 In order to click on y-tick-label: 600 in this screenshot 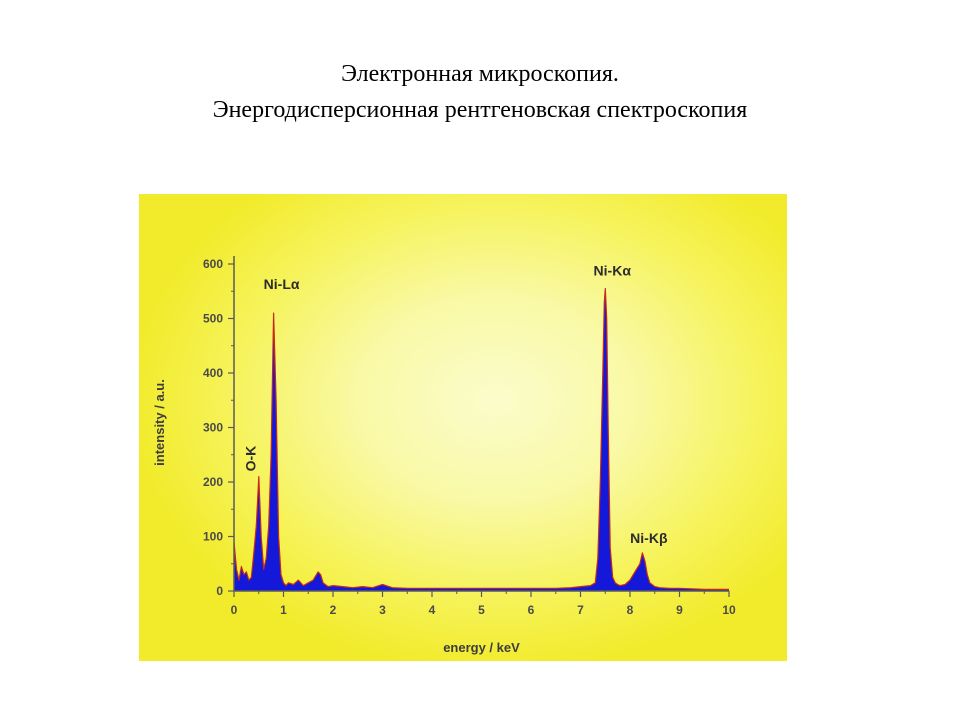, I will do `click(213, 264)`.